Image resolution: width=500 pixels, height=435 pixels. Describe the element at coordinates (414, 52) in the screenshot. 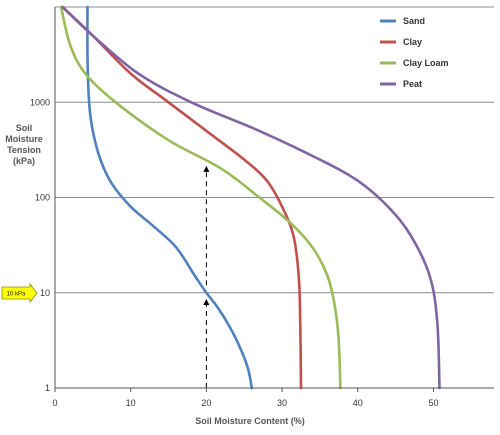

I see `legend: Sand Clay Clay Loam Peat` at that location.